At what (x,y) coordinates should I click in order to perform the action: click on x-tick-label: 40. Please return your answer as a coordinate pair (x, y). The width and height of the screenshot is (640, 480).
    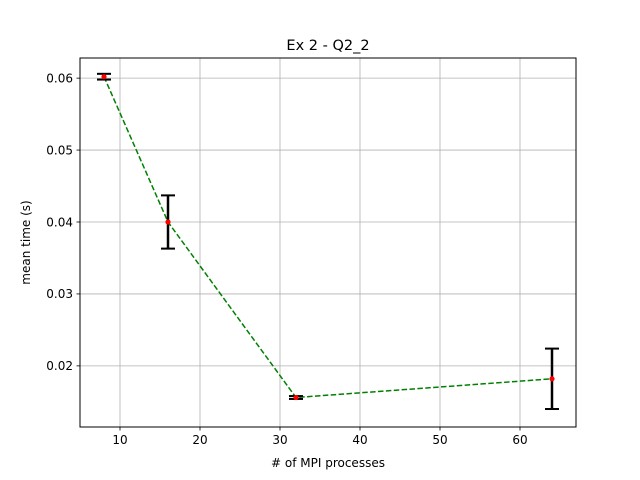
    Looking at the image, I should click on (359, 440).